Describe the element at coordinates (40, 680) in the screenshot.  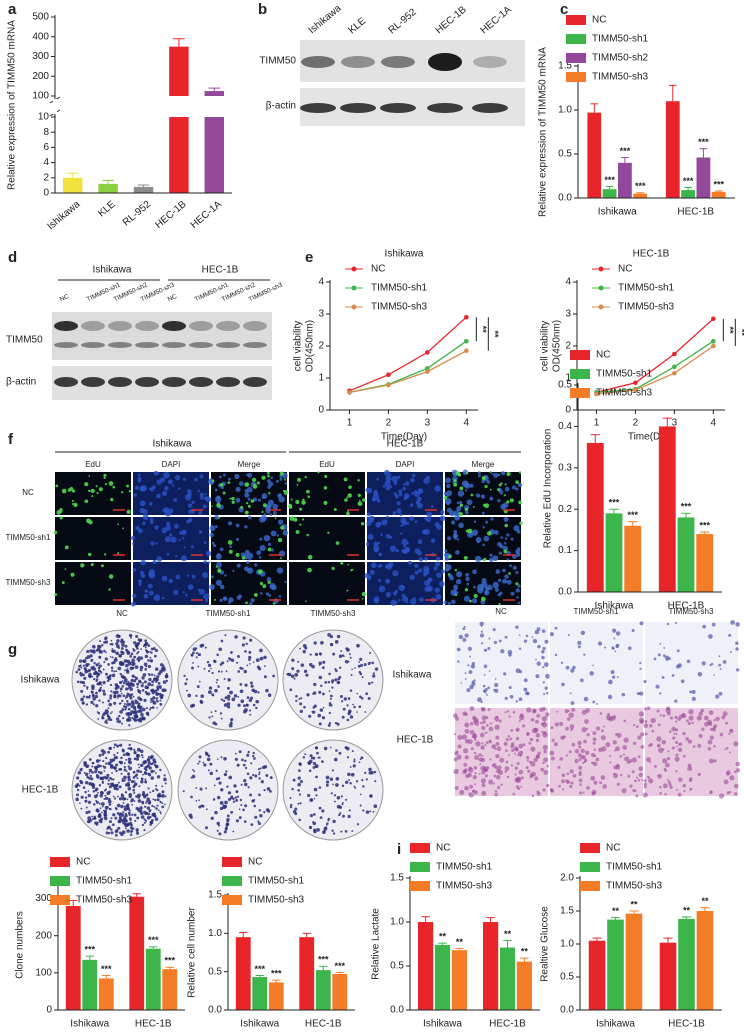
I see `row-label: Ishikawa` at that location.